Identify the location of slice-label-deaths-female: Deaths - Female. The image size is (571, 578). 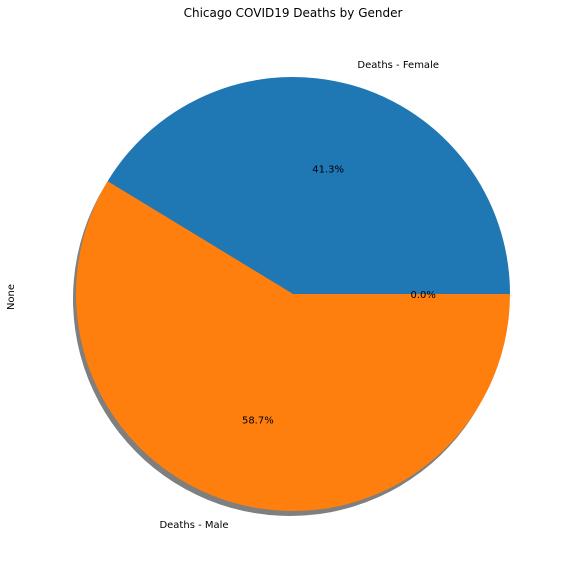
(398, 65).